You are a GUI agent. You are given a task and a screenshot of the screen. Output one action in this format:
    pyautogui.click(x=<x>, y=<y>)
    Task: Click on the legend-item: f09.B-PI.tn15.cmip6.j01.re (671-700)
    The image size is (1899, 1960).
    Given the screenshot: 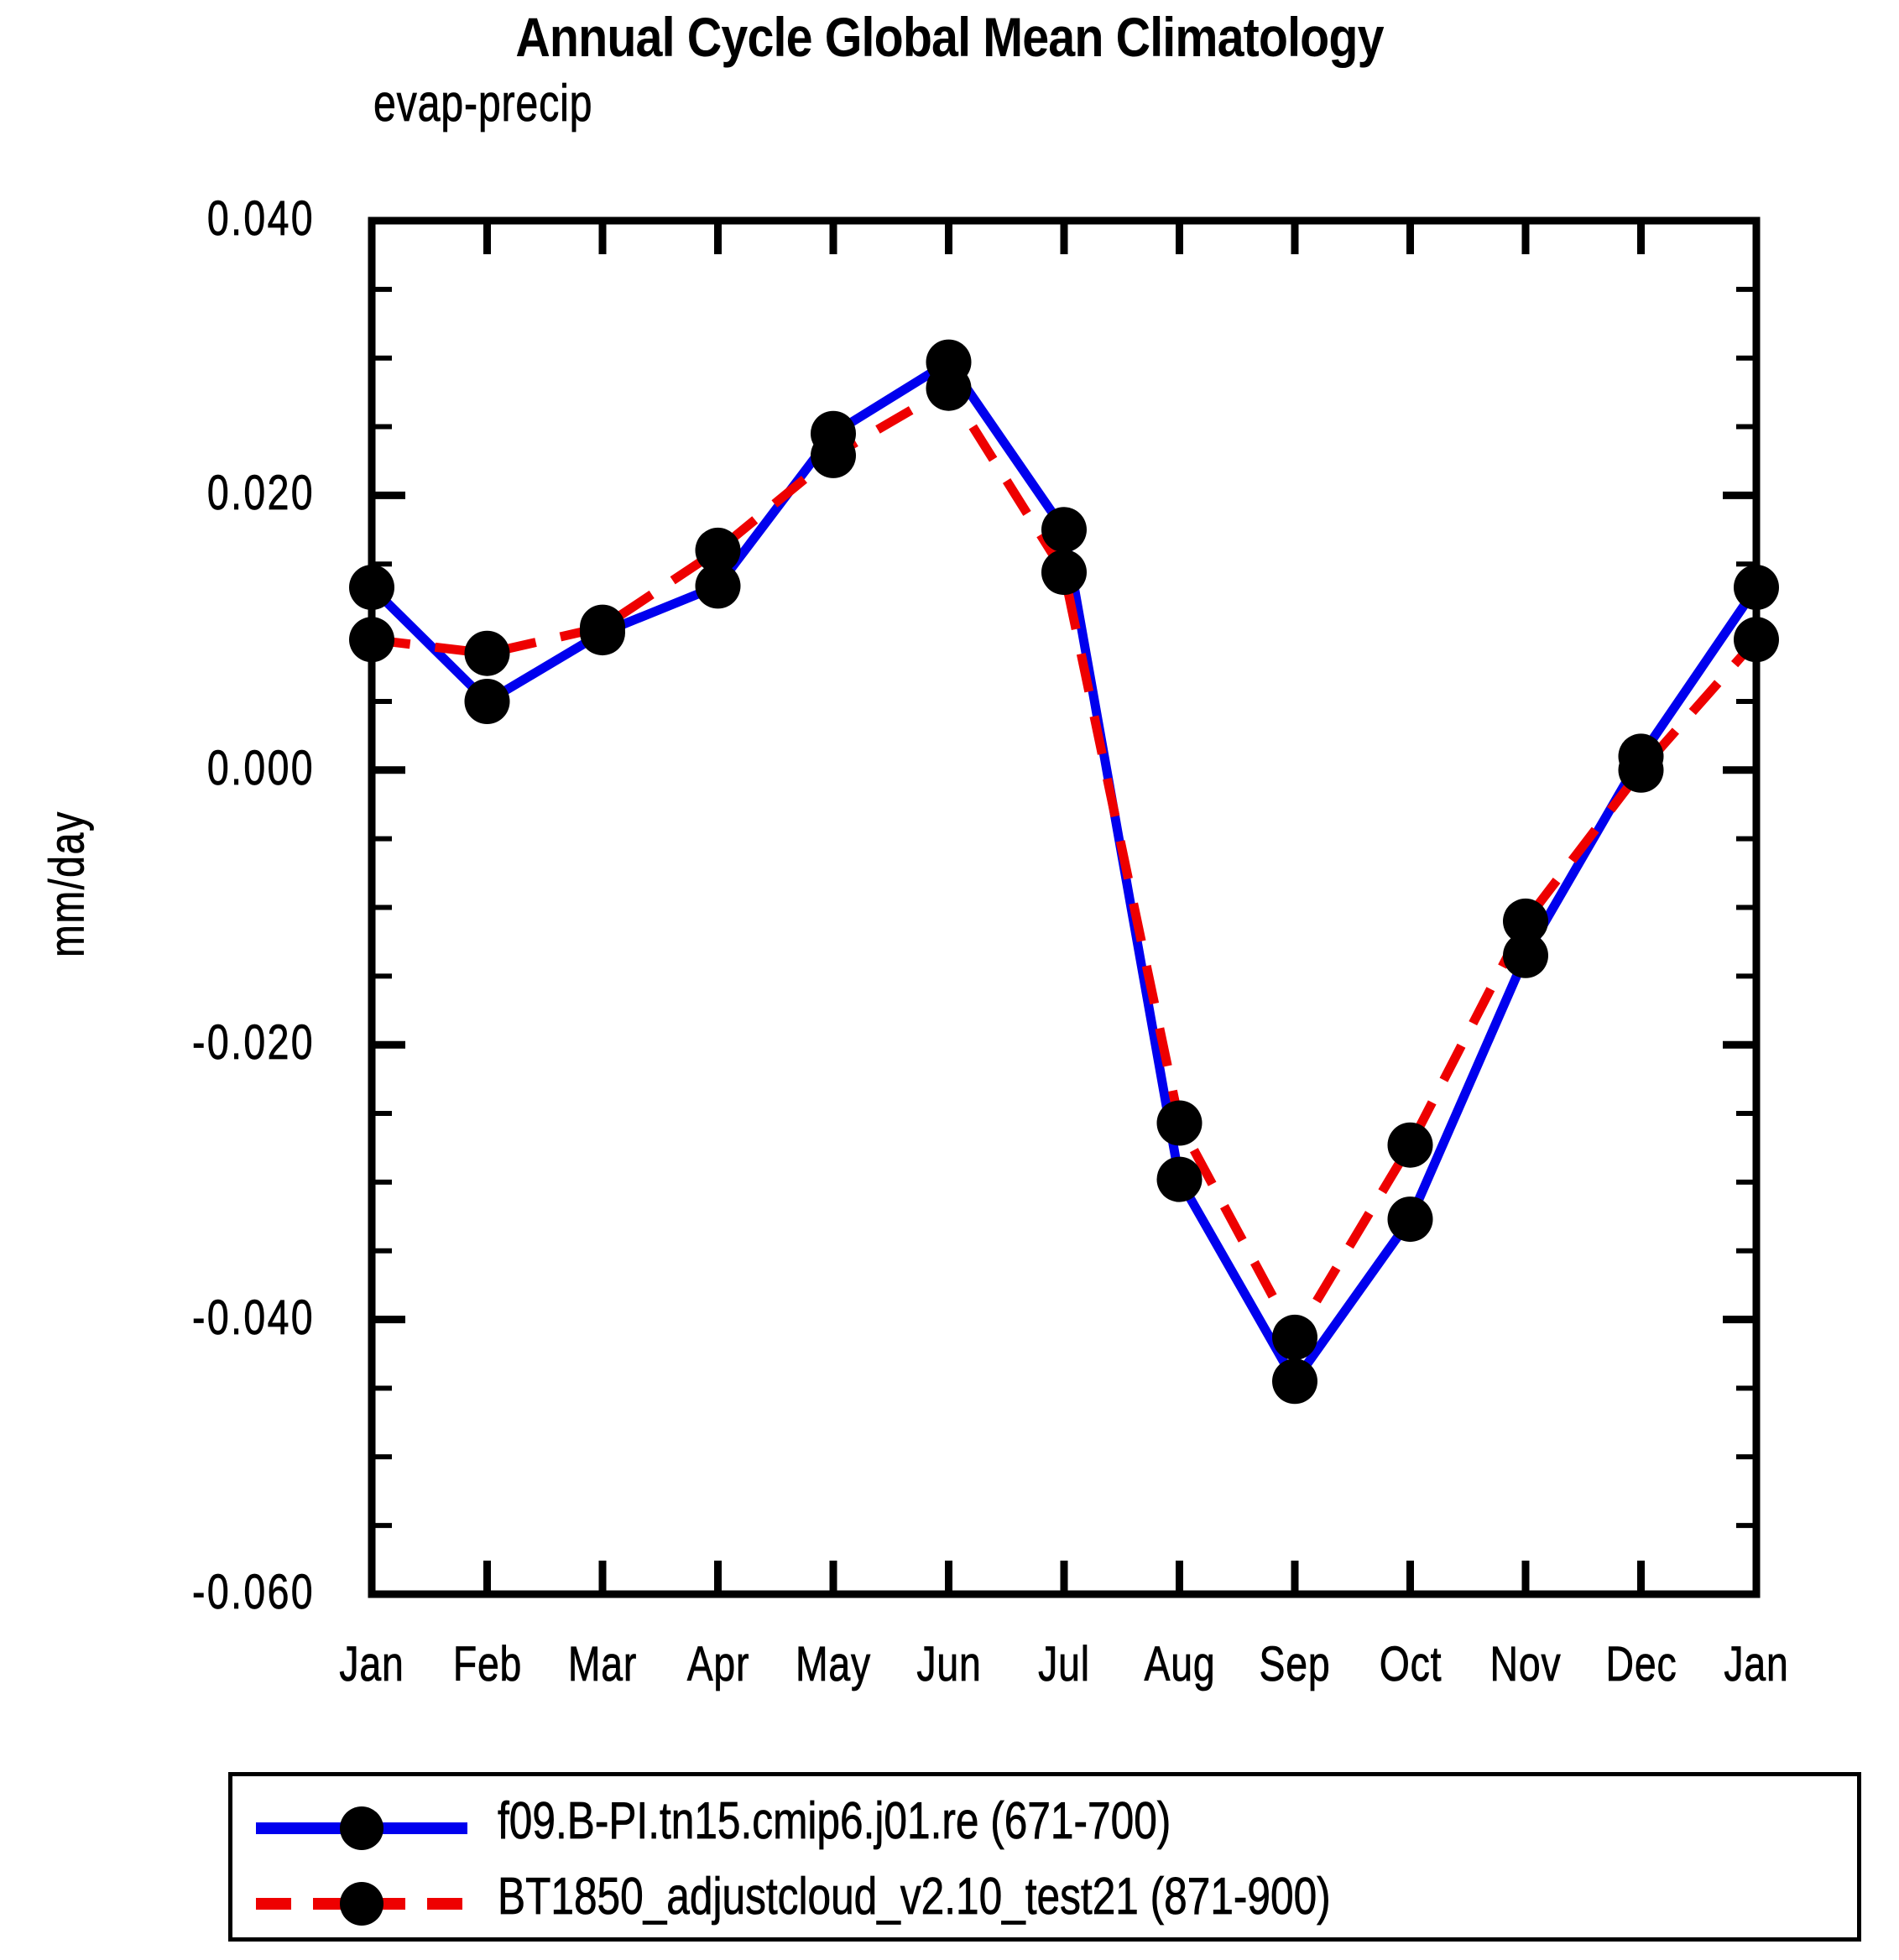 What is the action you would take?
    pyautogui.click(x=1044, y=1828)
    